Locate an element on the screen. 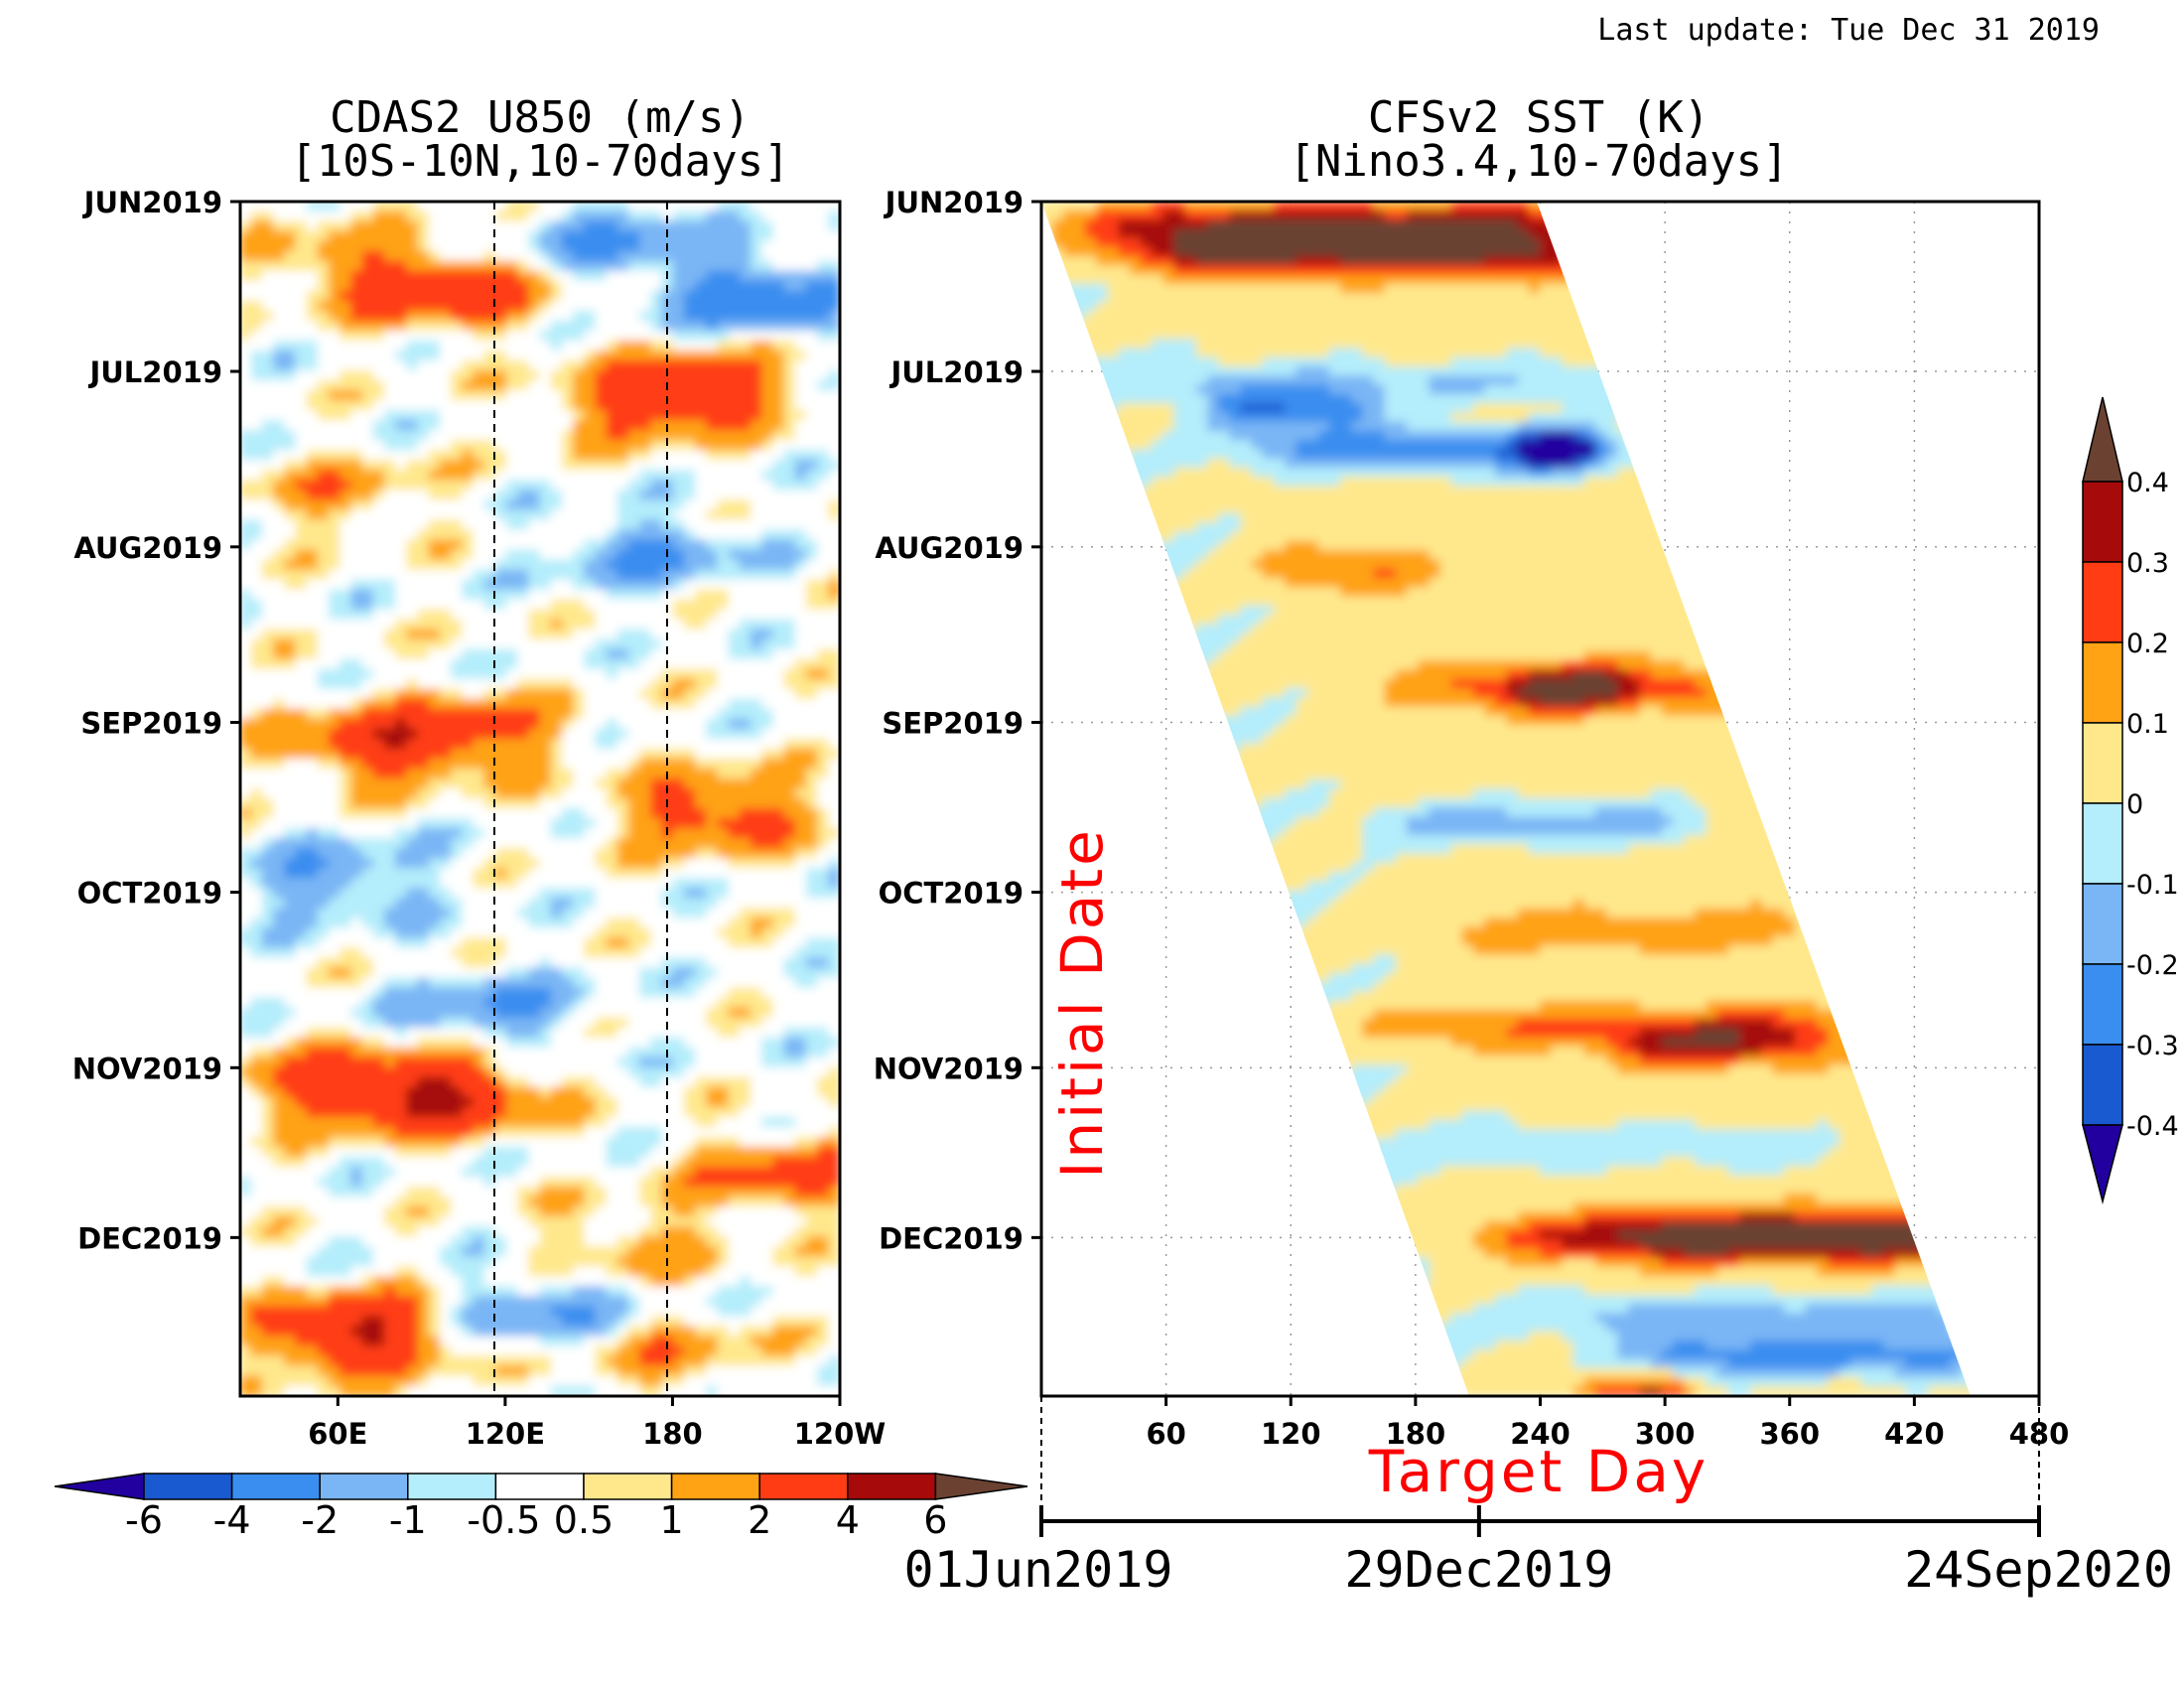 The image size is (2184, 1688). sst-x-axis: 60 120 180 240 300 360 420 480 is located at coordinates (1607, 1423).